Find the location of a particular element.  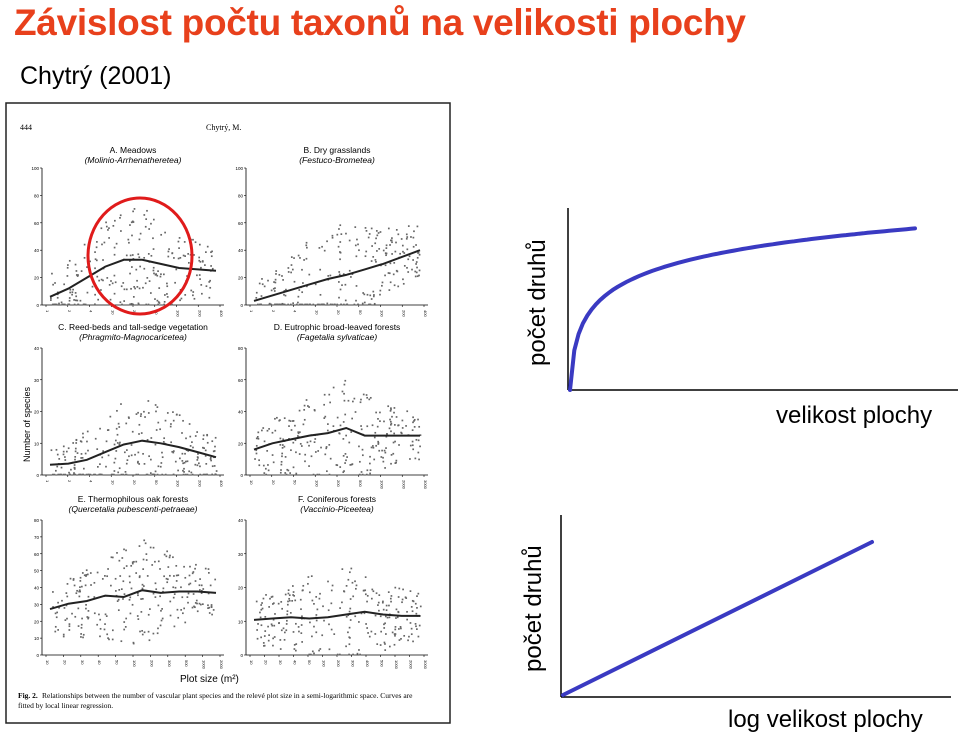

scan-y-tick-label: 20 is located at coordinates (241, 278).